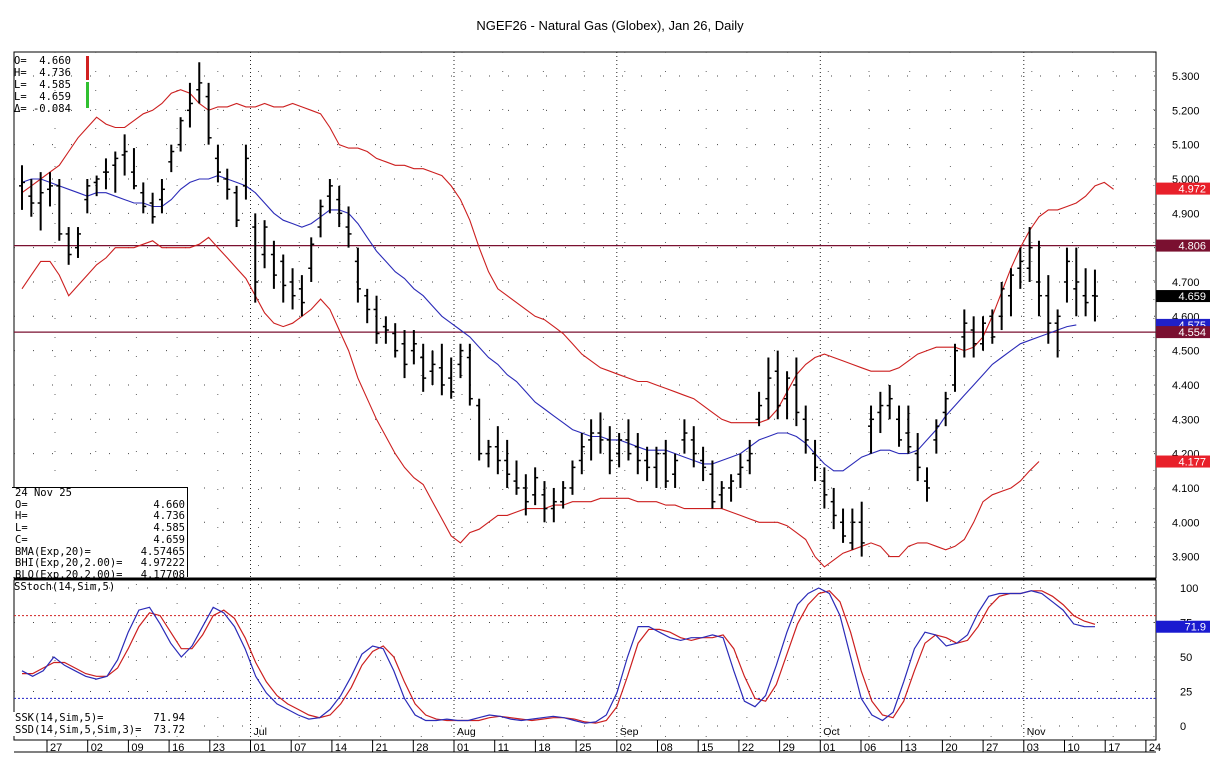  I want to click on x-tick-label: 13, so click(911, 748).